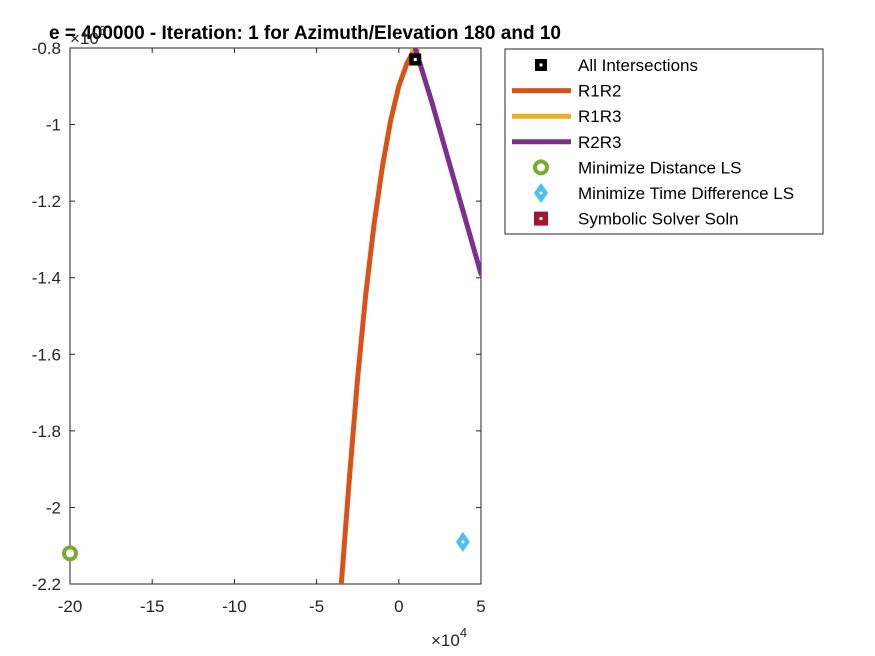 The image size is (875, 656). What do you see at coordinates (46, 201) in the screenshot?
I see `y-tick-label: -1.2` at bounding box center [46, 201].